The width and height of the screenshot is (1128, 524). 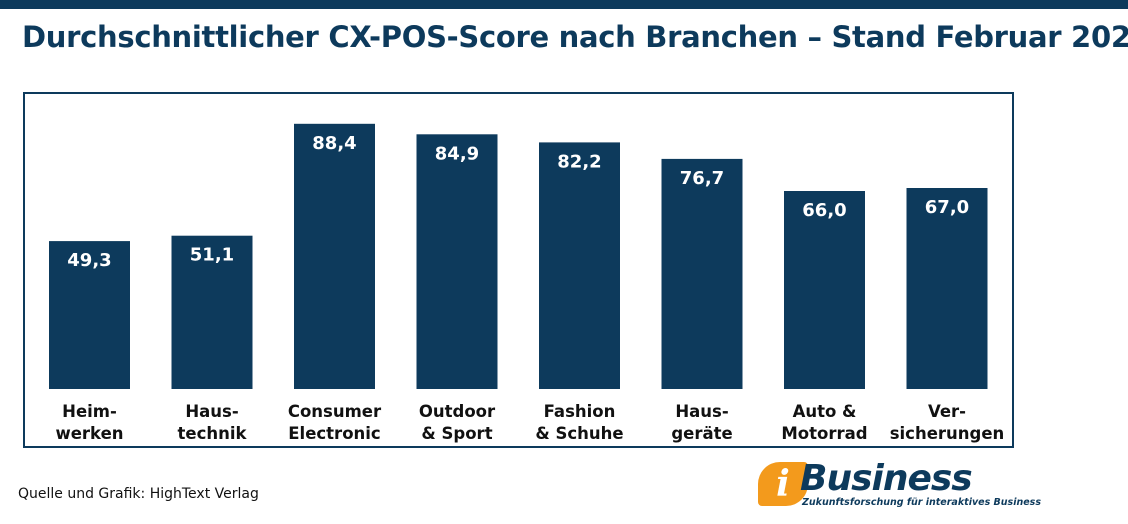 What do you see at coordinates (579, 433) in the screenshot?
I see `category-label-4-1: & Schuhe` at bounding box center [579, 433].